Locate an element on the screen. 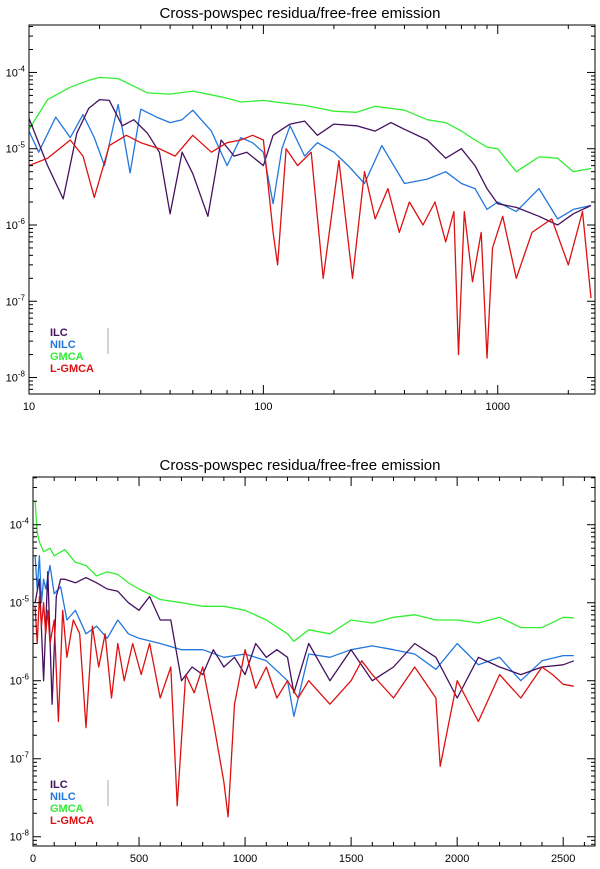 This screenshot has width=600, height=869. top-y-tick-label: 10⁻⁷ is located at coordinates (16, 300).